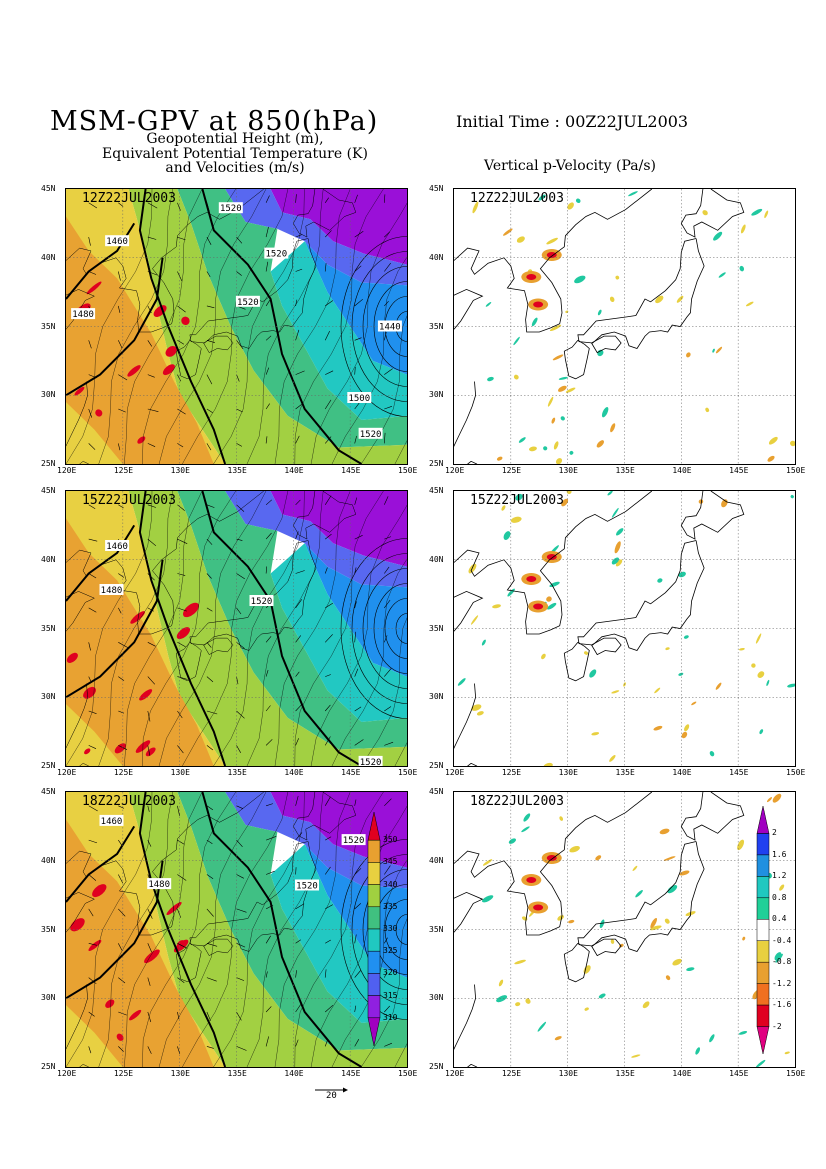 The image size is (826, 1169). Describe the element at coordinates (517, 801) in the screenshot. I see `panel-time-label: 18Z22JUL2003` at that location.